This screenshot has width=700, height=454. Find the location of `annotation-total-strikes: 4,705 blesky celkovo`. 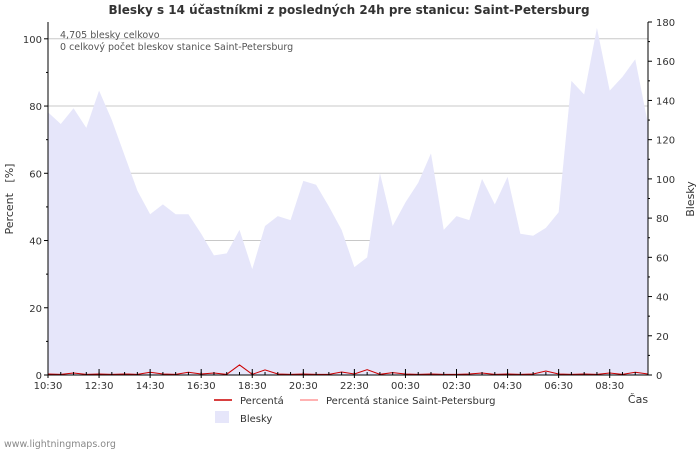

annotation-total-strikes: 4,705 blesky celkovo is located at coordinates (110, 35).